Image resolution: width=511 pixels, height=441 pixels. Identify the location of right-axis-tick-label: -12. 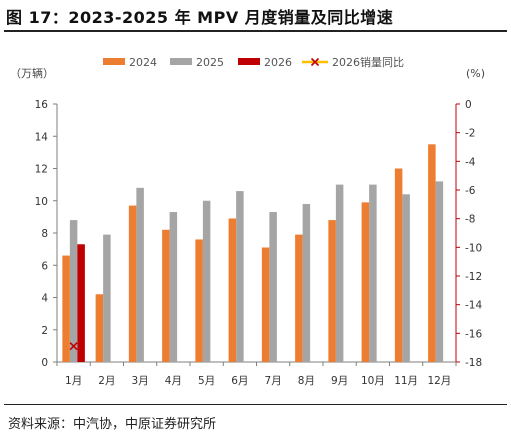
(473, 277).